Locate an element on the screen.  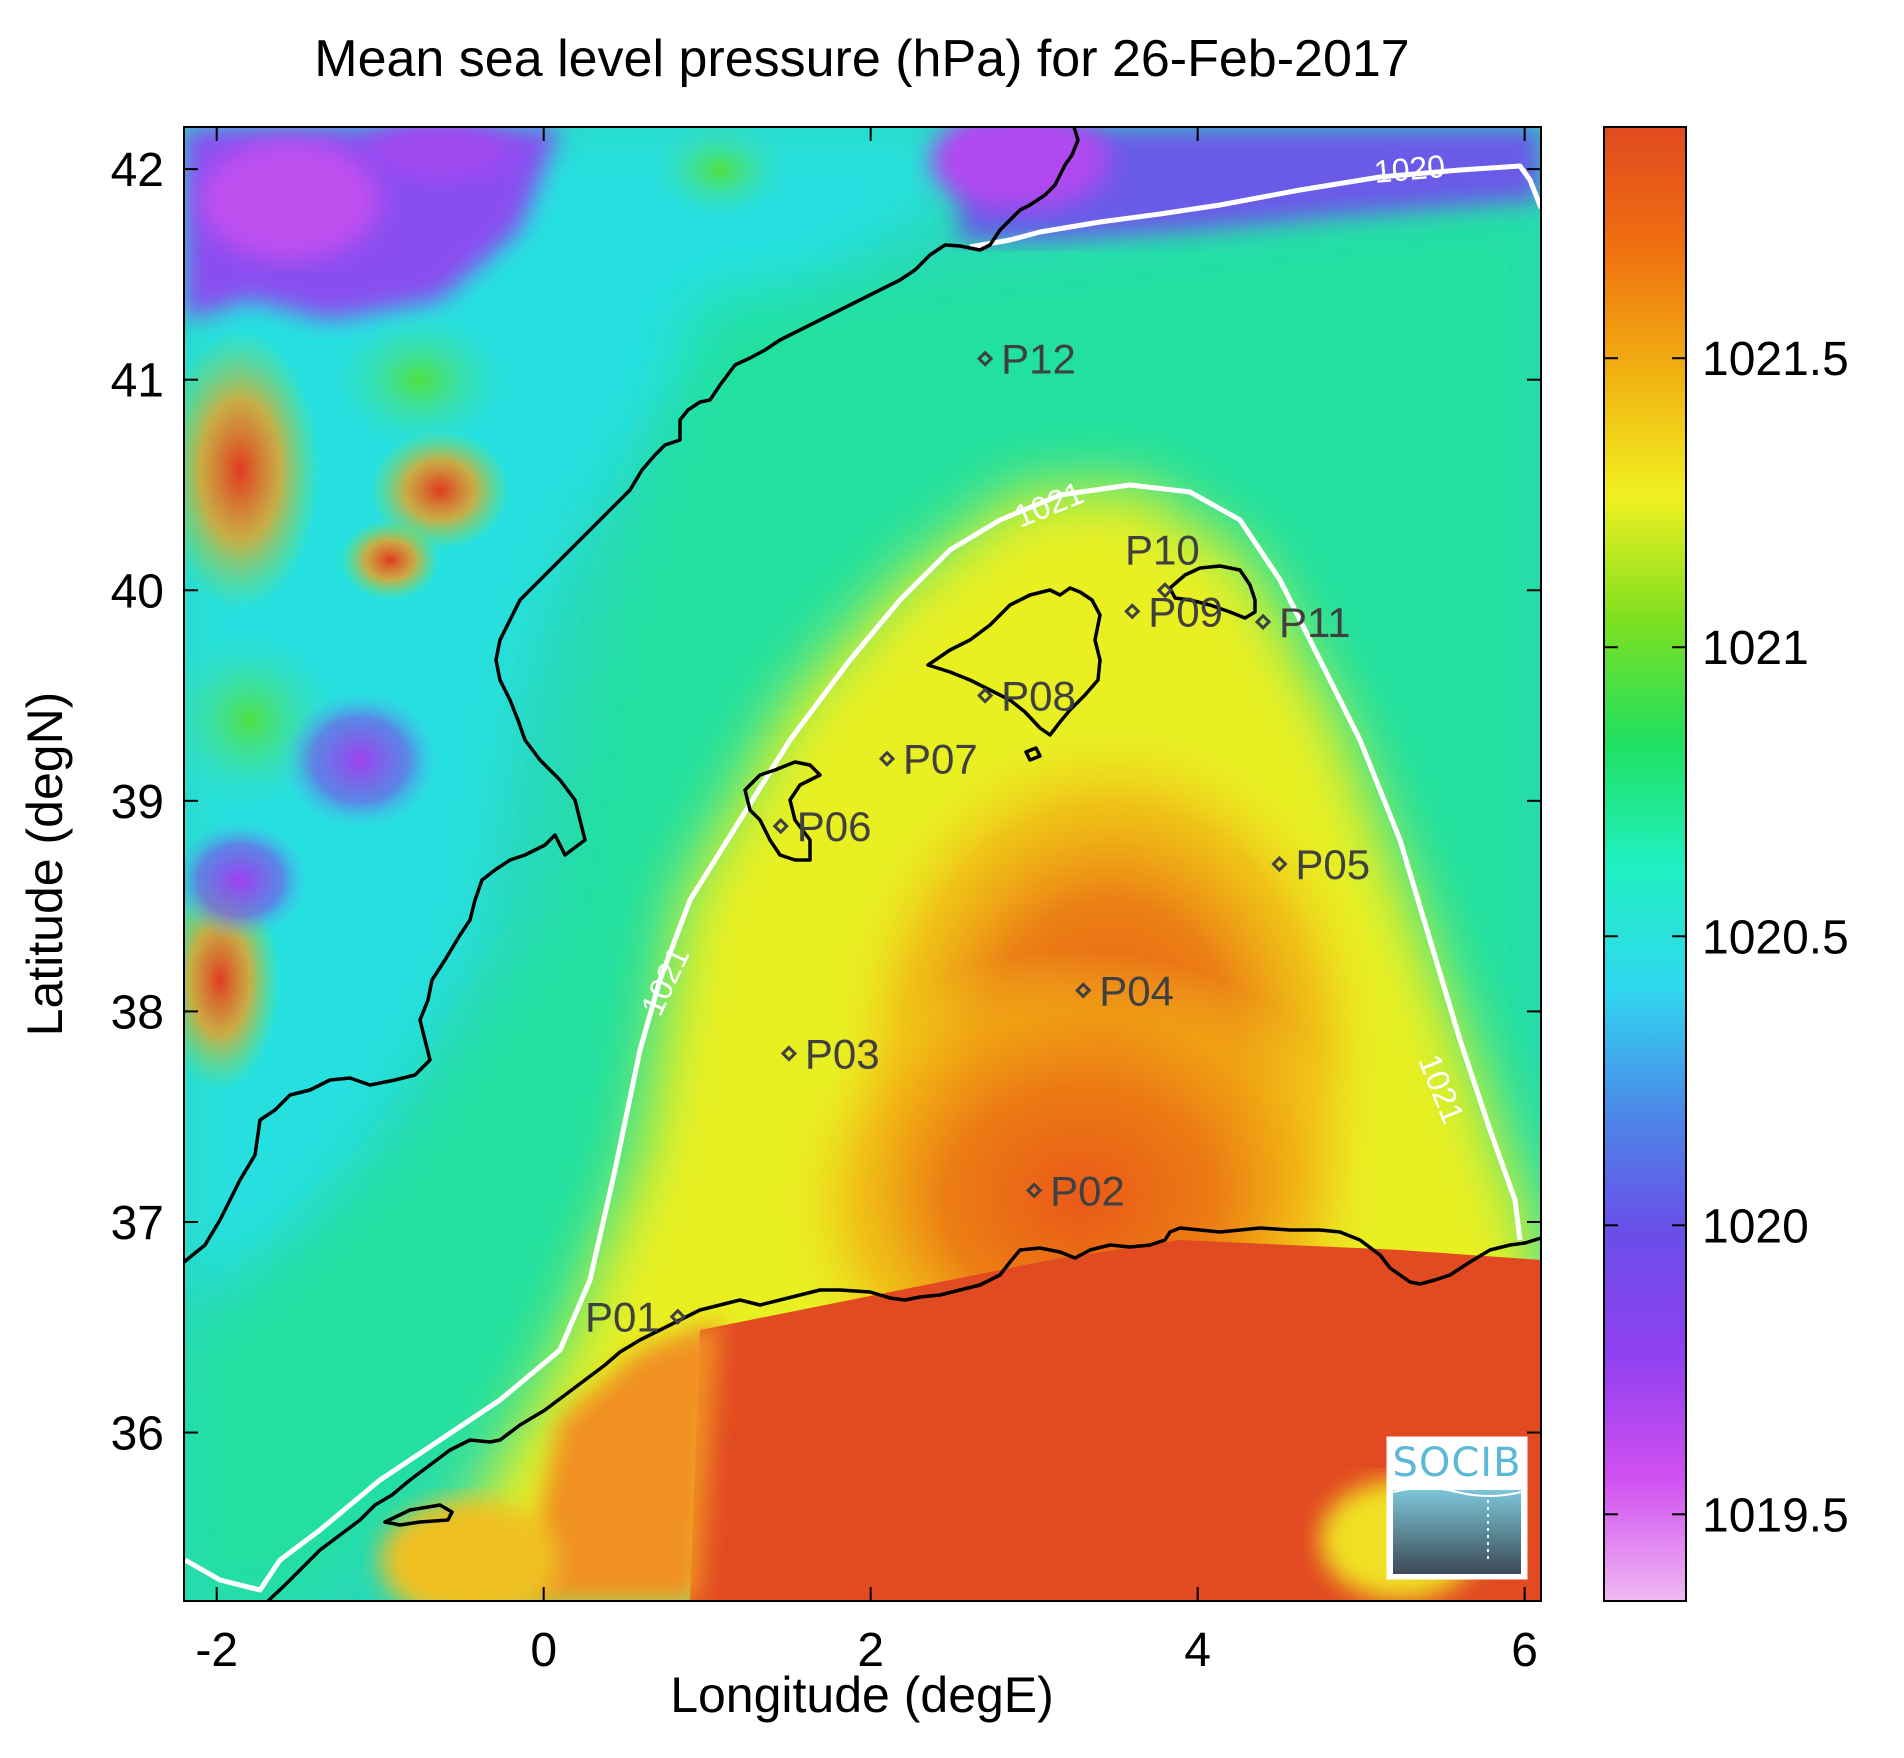
coastline-alboran-island is located at coordinates (418, 1515).